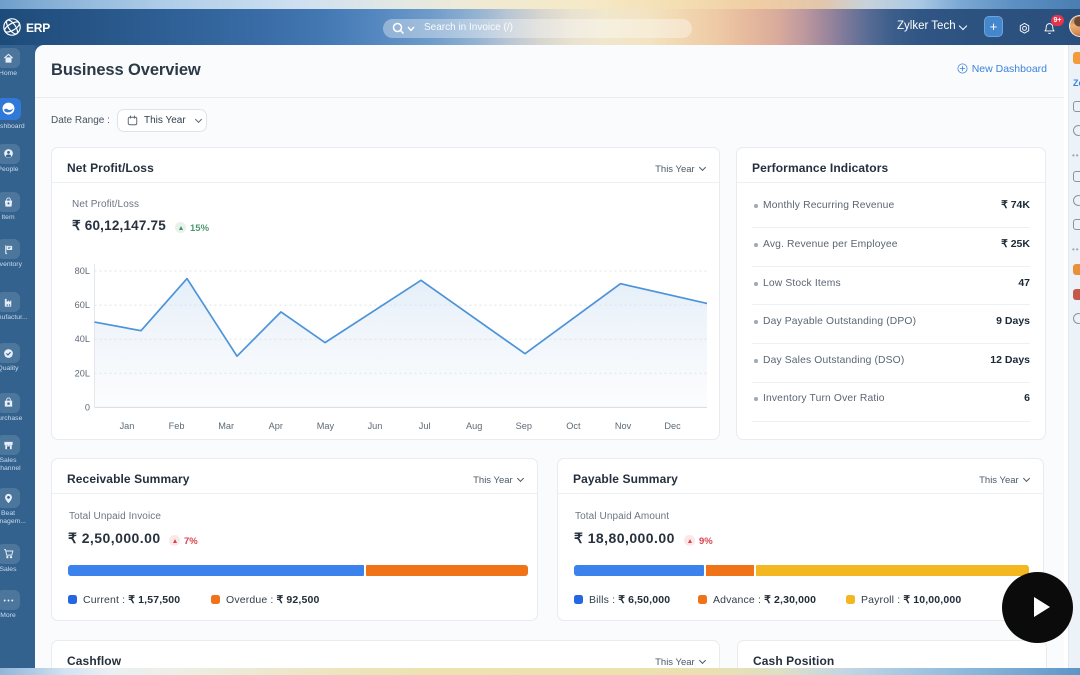 This screenshot has width=1080, height=675. Describe the element at coordinates (524, 426) in the screenshot. I see `svg-text: Sep` at that location.